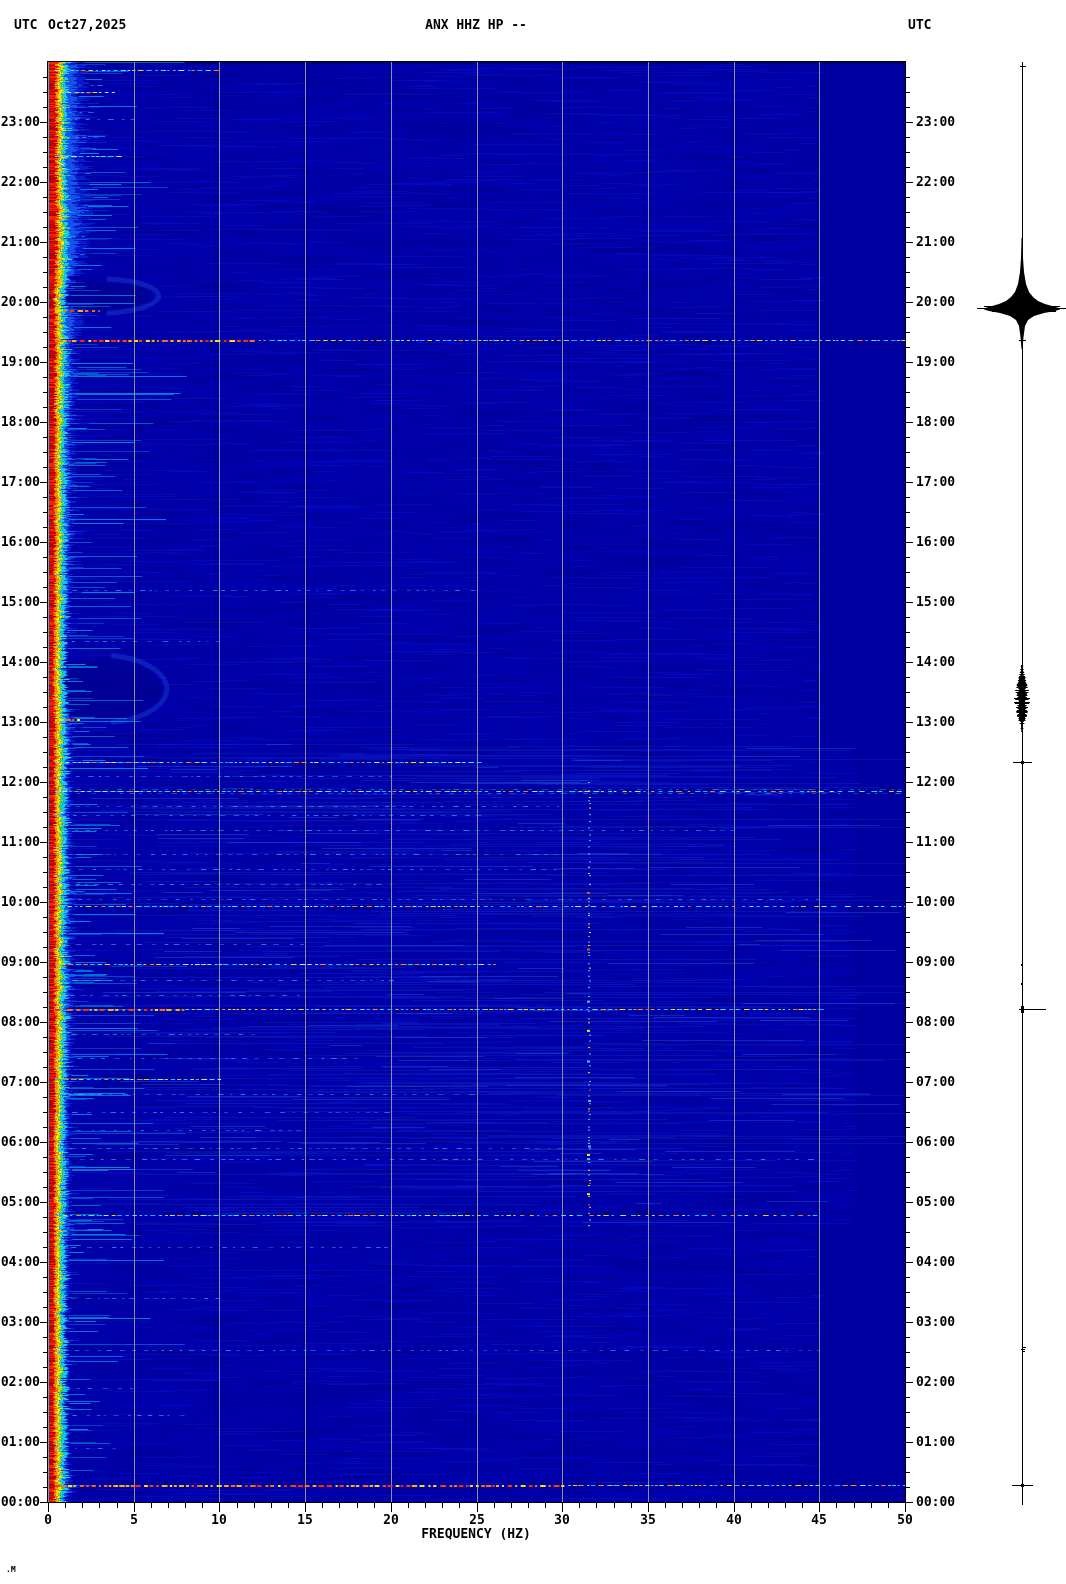 This screenshot has width=1066, height=1584. I want to click on y-axis-label-left: 12:00, so click(20, 782).